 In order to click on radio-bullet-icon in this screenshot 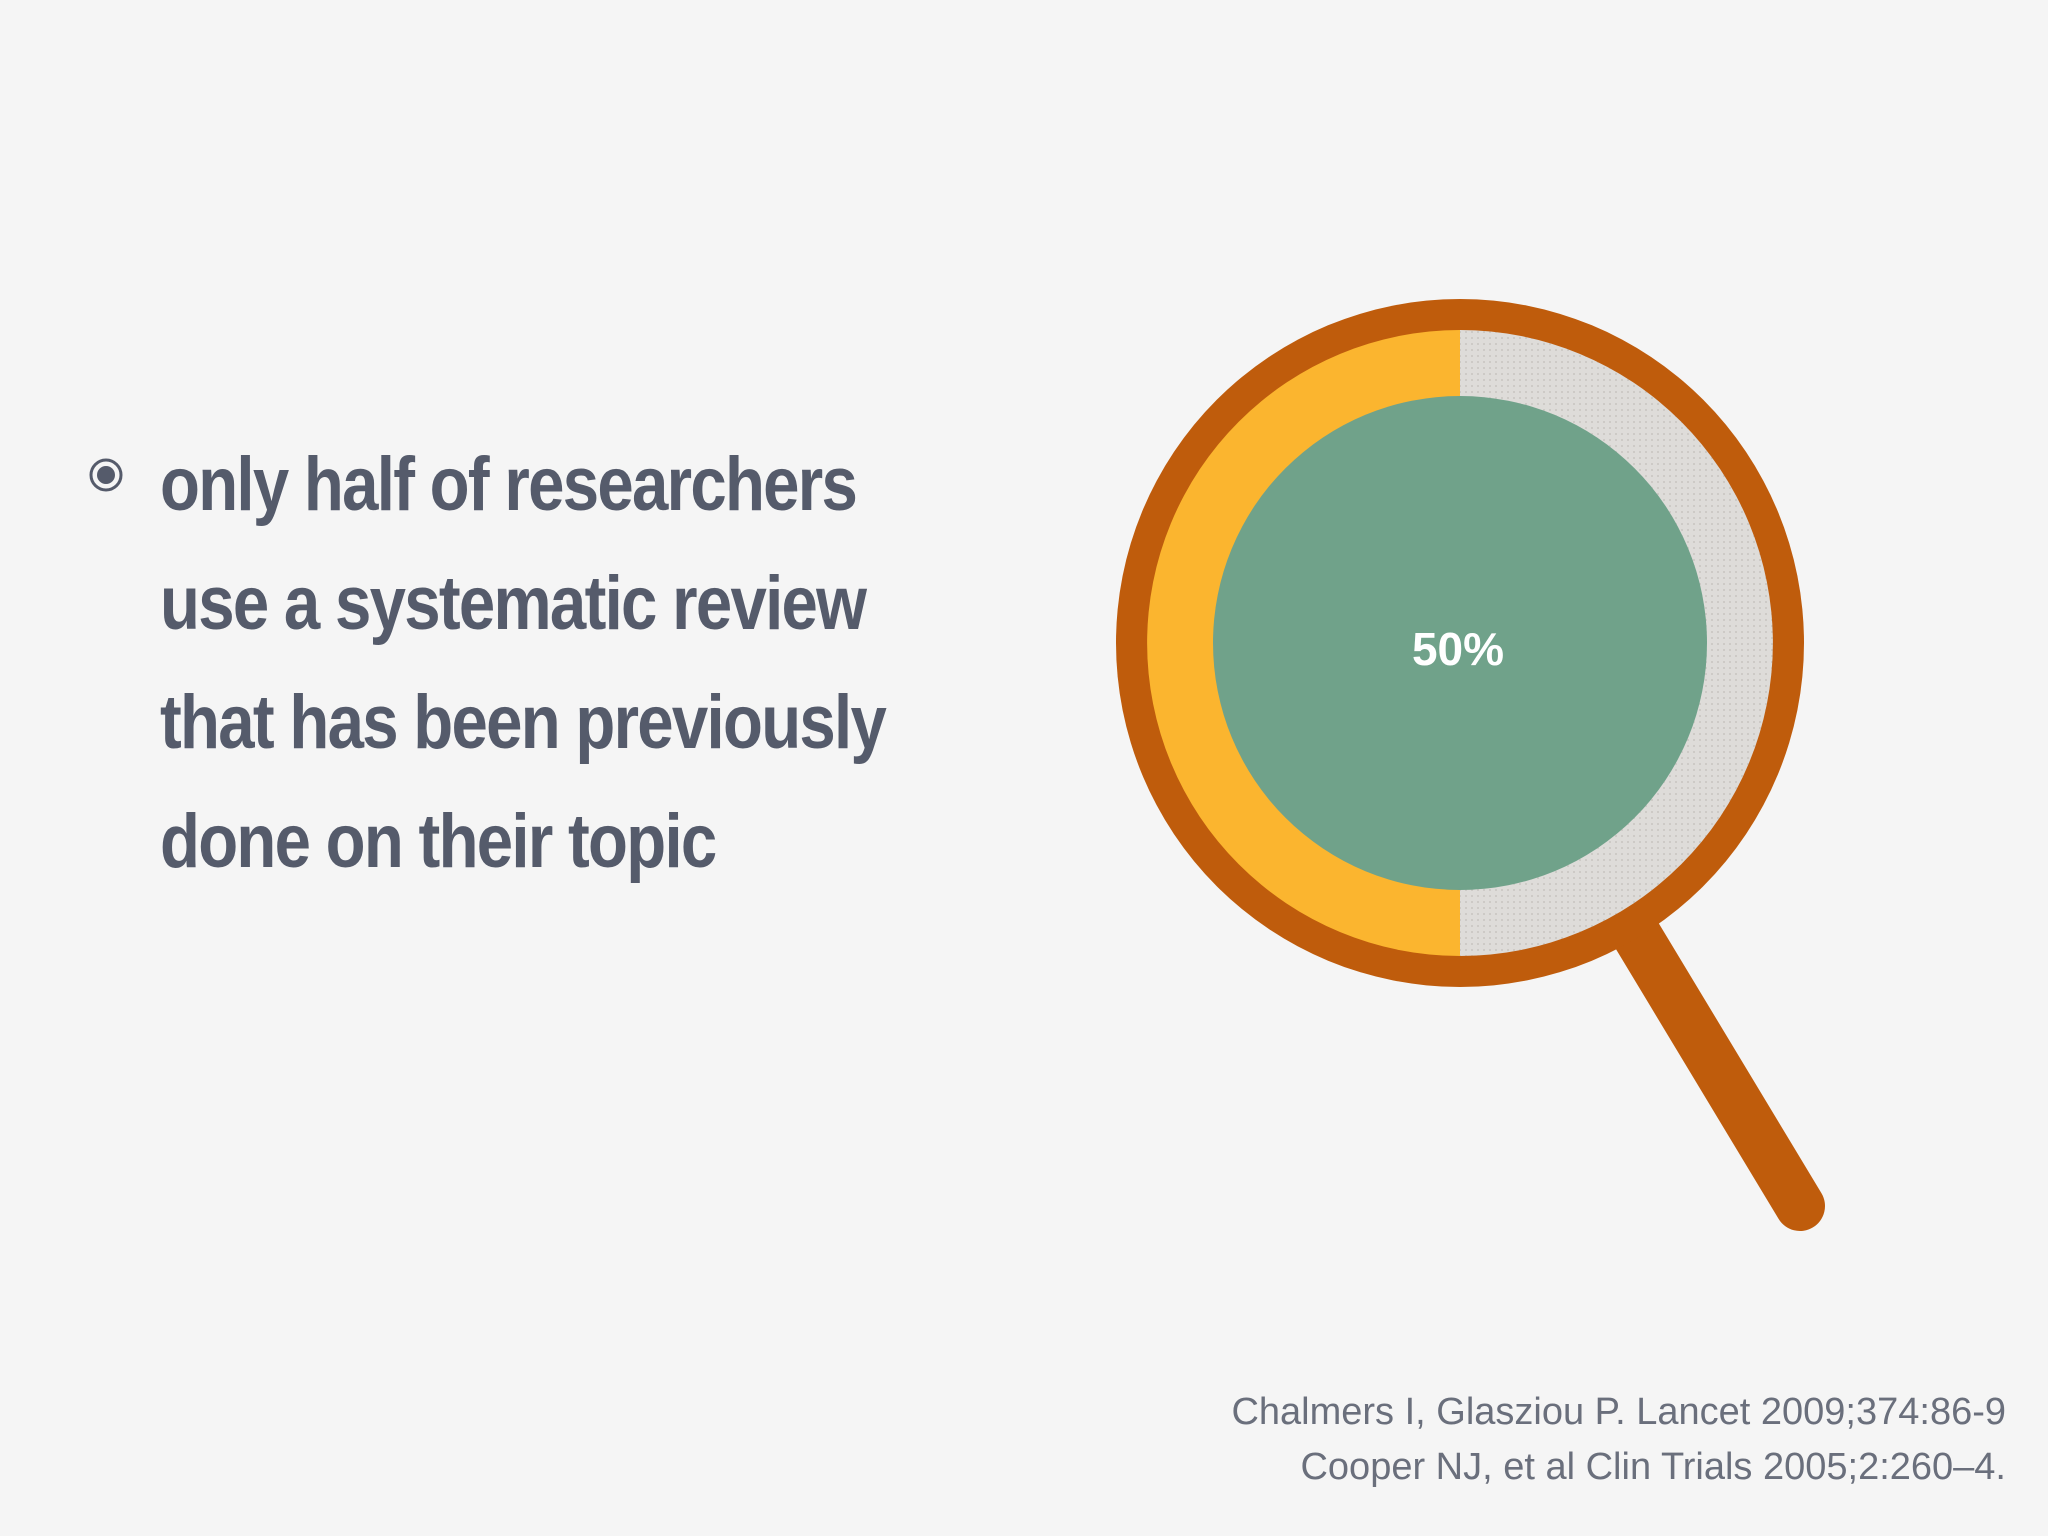, I will do `click(106, 475)`.